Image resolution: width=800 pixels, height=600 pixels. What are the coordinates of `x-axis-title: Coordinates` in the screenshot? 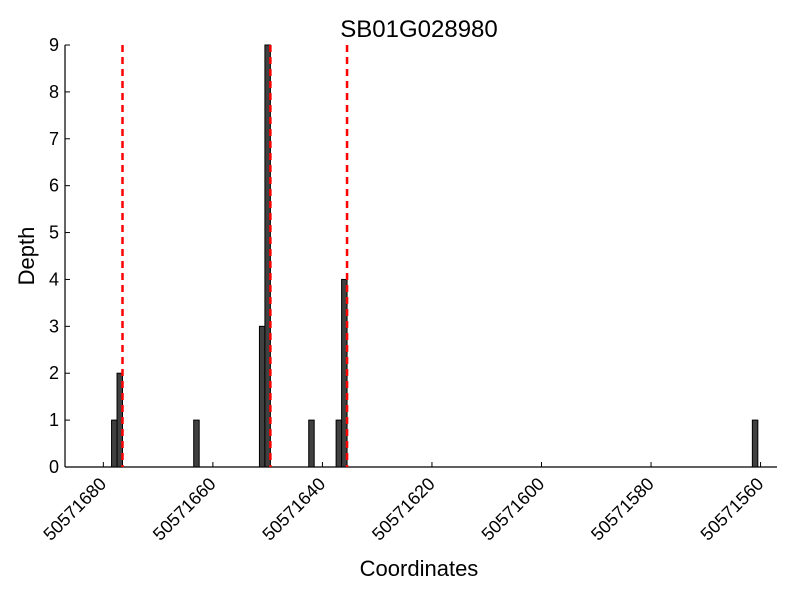 It's located at (419, 568).